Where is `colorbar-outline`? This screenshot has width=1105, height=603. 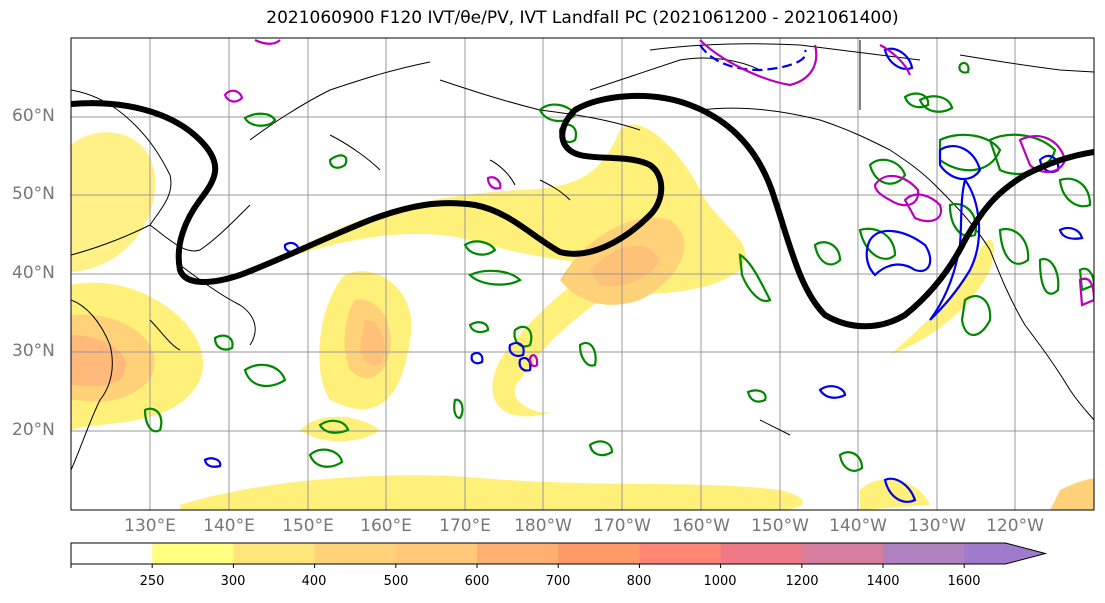 colorbar-outline is located at coordinates (559, 553).